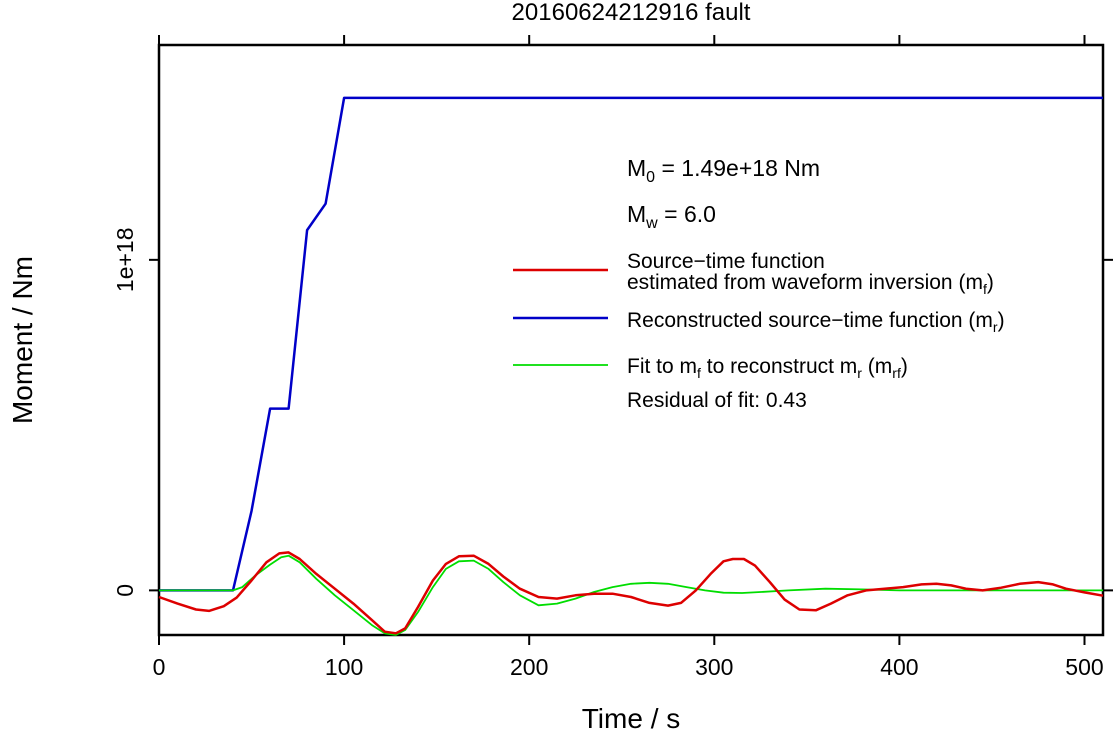  What do you see at coordinates (662, 366) in the screenshot?
I see `legend-green-t1: Fit to m` at bounding box center [662, 366].